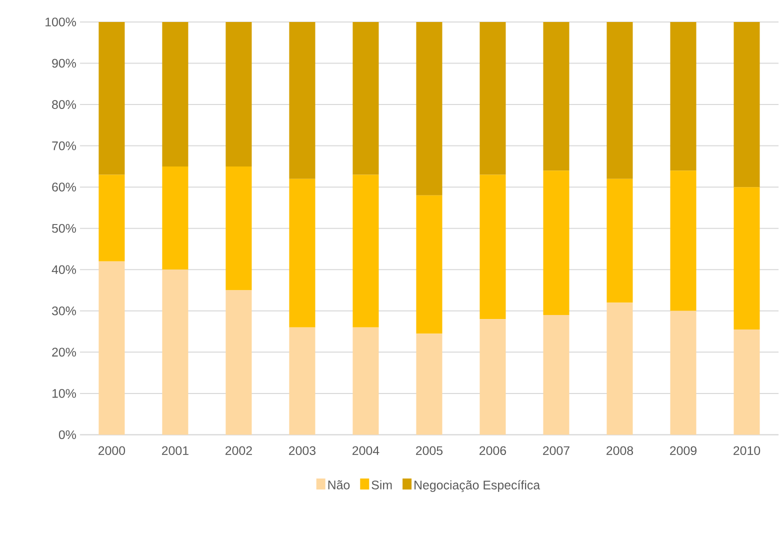 Image resolution: width=779 pixels, height=533 pixels. Describe the element at coordinates (238, 451) in the screenshot. I see `x-tick-label: 2002` at that location.